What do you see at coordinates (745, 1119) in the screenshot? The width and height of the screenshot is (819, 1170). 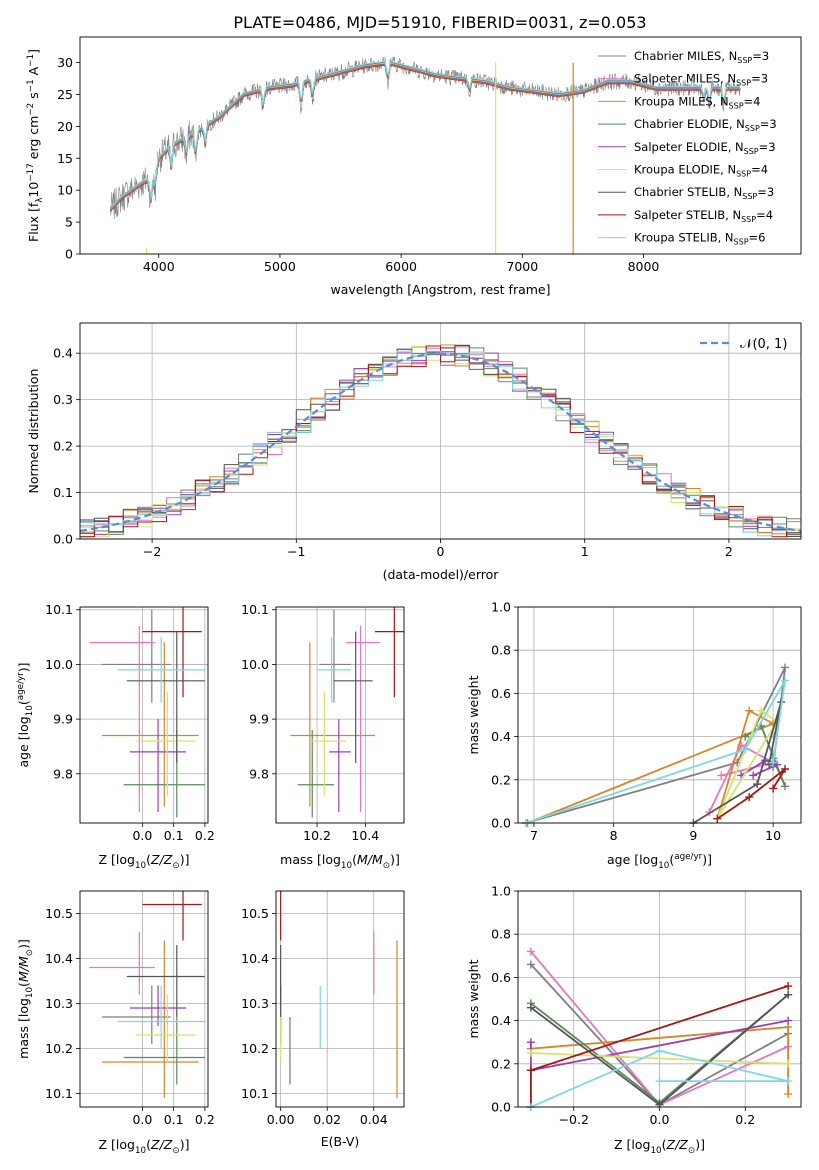 I see `x-tick-label: 0.2` at bounding box center [745, 1119].